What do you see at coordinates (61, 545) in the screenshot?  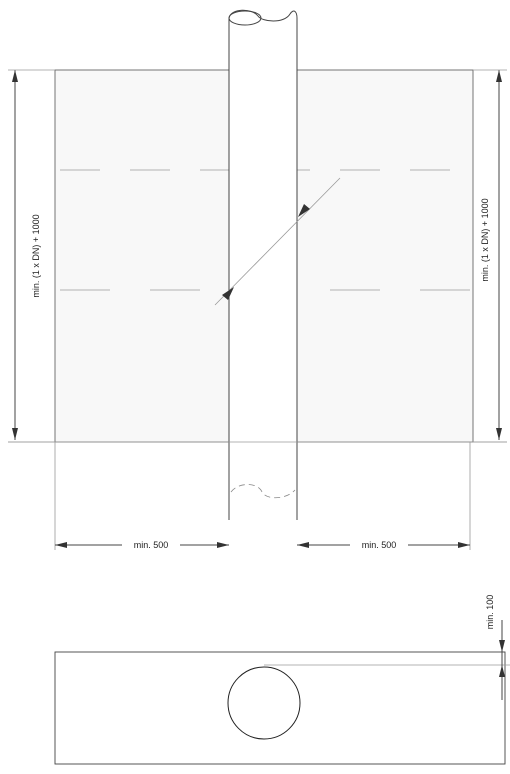 I see `width-left-arrow-start` at bounding box center [61, 545].